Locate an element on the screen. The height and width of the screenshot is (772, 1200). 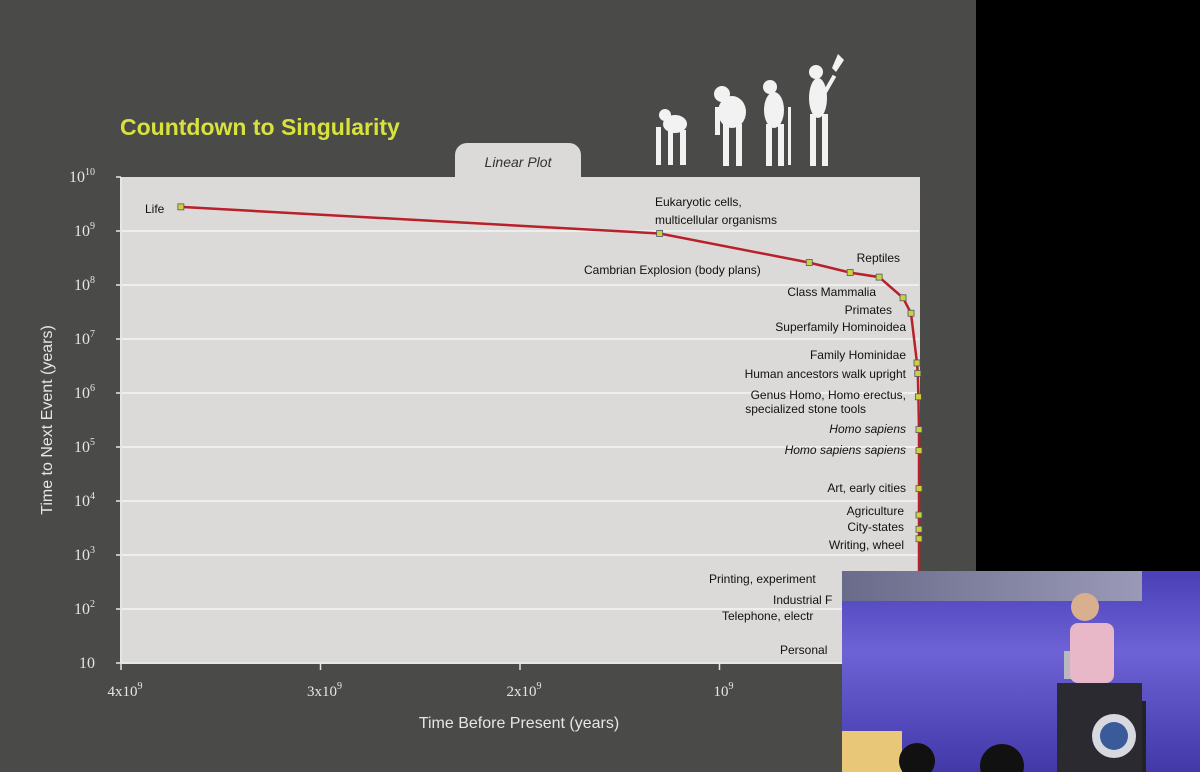
y-tick-label: 10⁵ is located at coordinates (84, 446).